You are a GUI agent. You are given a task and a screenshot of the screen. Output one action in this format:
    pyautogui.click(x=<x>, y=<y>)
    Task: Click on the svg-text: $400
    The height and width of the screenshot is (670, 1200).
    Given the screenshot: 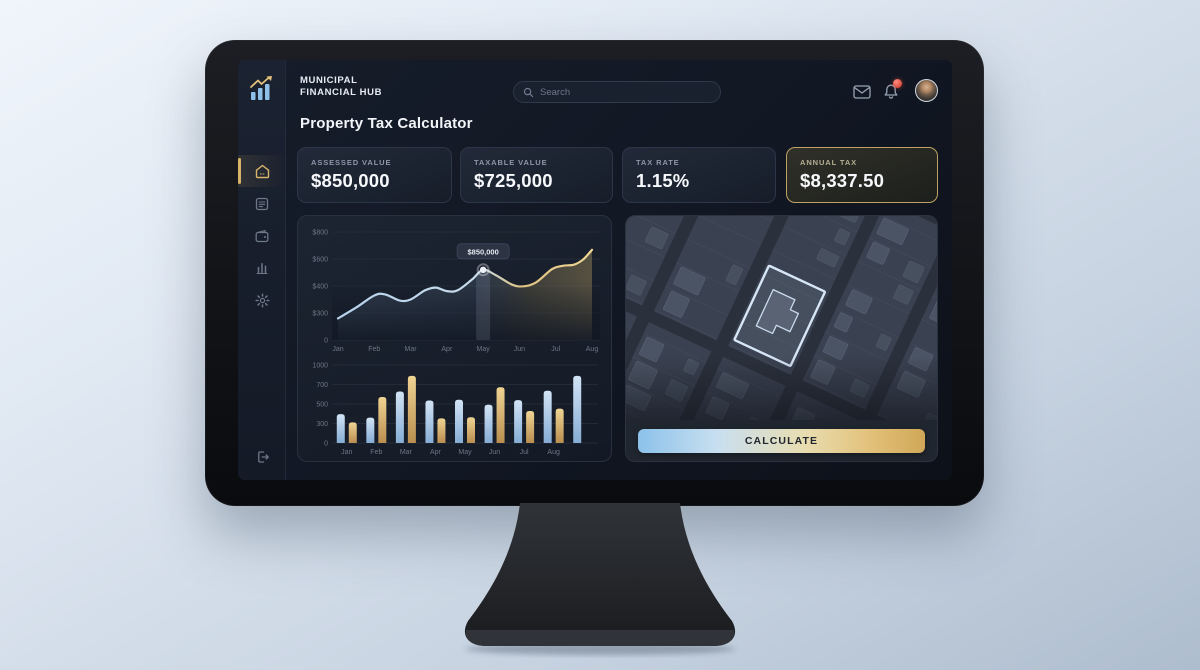 What is the action you would take?
    pyautogui.click(x=320, y=287)
    